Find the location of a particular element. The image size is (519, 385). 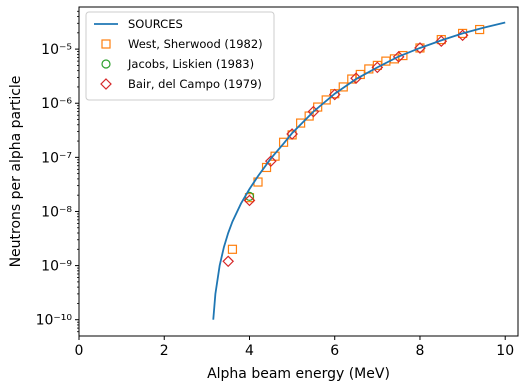

x-axis: 0 2 4 6 8 10 is located at coordinates (294, 347).